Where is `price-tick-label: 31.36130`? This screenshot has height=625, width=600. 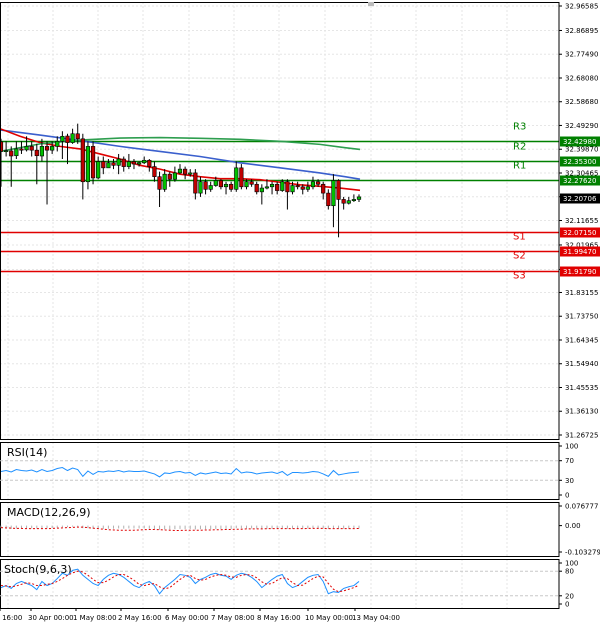
price-tick-label: 31.36130 is located at coordinates (581, 412).